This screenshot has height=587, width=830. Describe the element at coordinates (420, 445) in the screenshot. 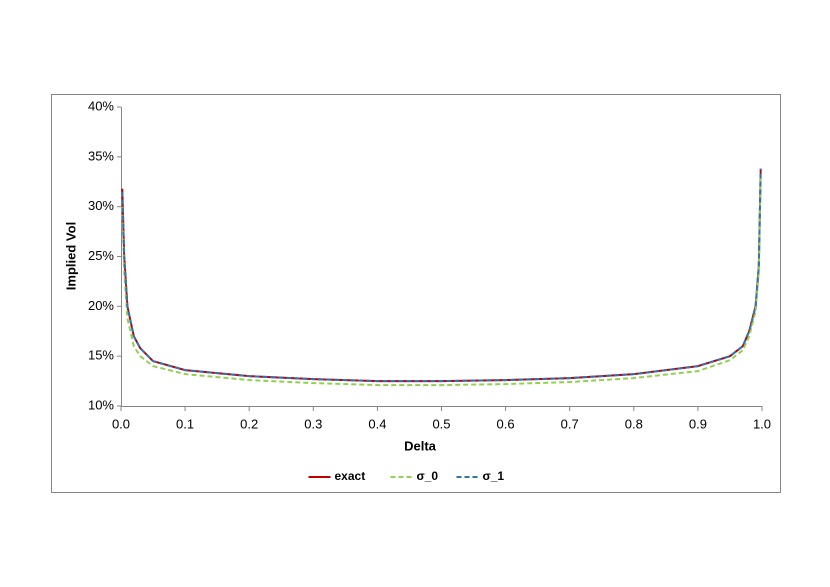

I see `x-axis-title: Delta` at that location.